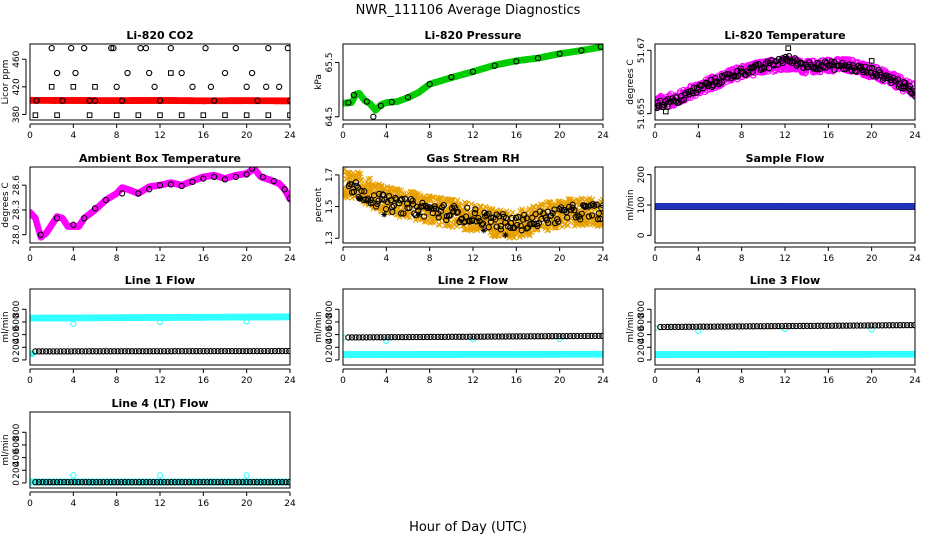 The image size is (936, 540). Describe the element at coordinates (17, 346) in the screenshot. I see `y-tick-label: 200` at that location.